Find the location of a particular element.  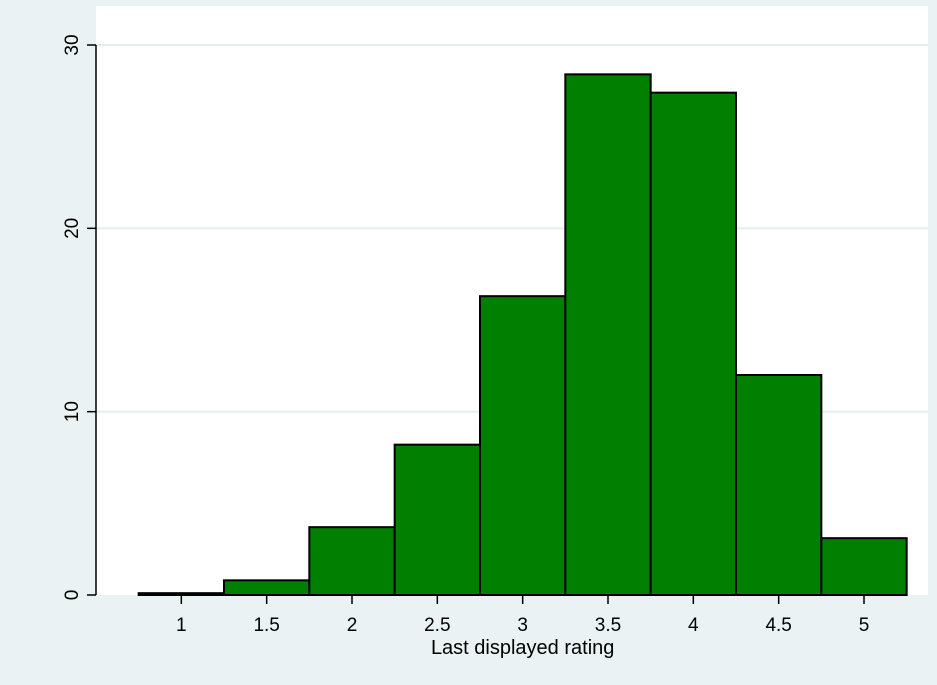

bar-4.5 is located at coordinates (779, 485).